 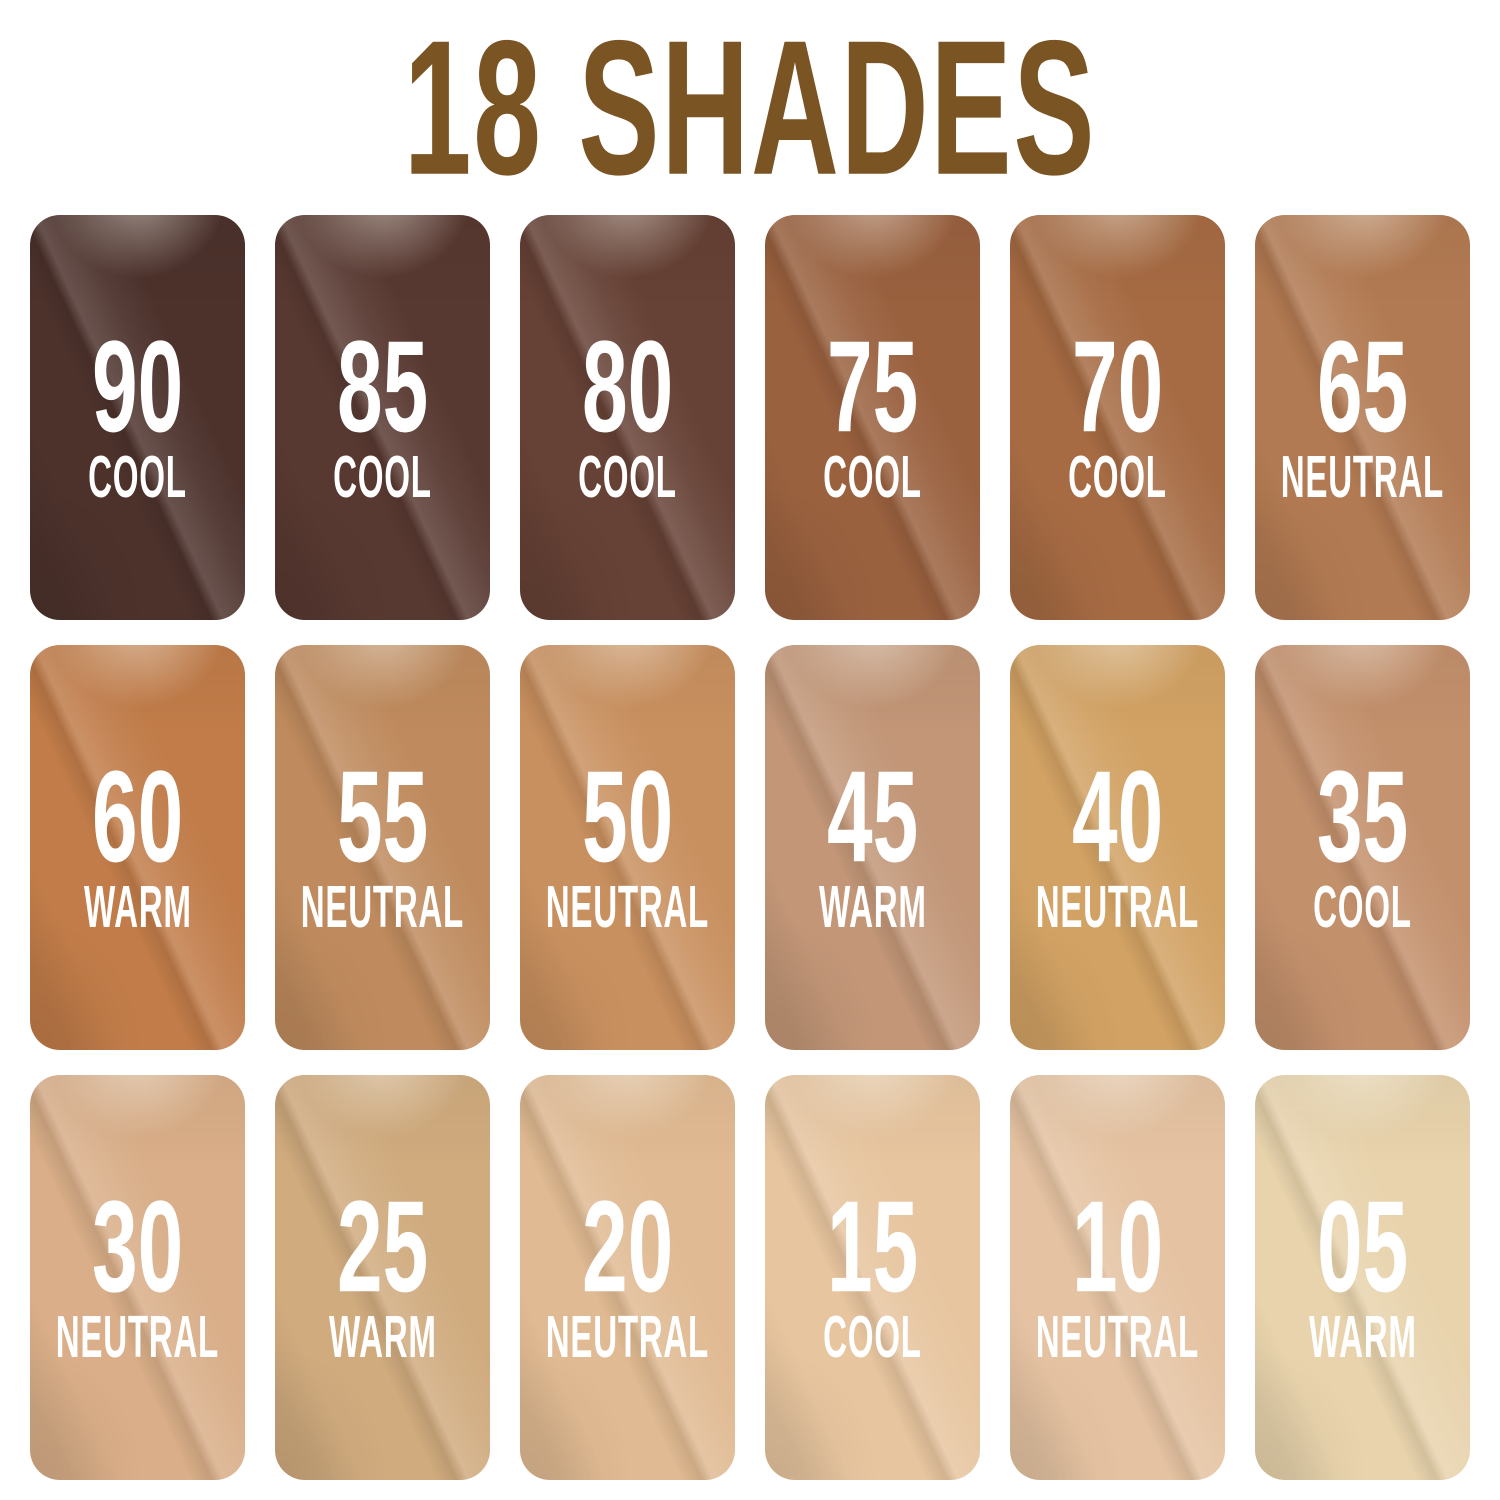 I want to click on shade-card-45-warm: 45 WARM, so click(x=872, y=847).